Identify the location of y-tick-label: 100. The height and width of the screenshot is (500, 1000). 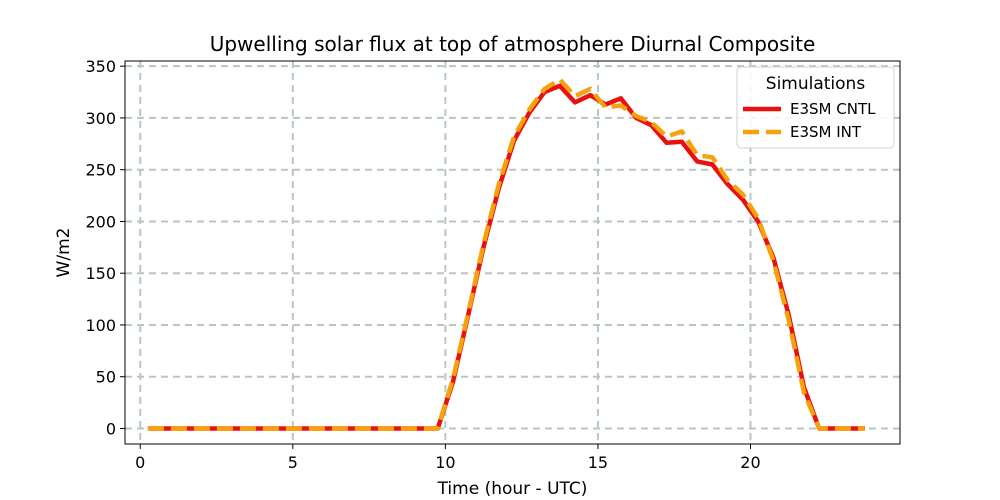
(100, 325).